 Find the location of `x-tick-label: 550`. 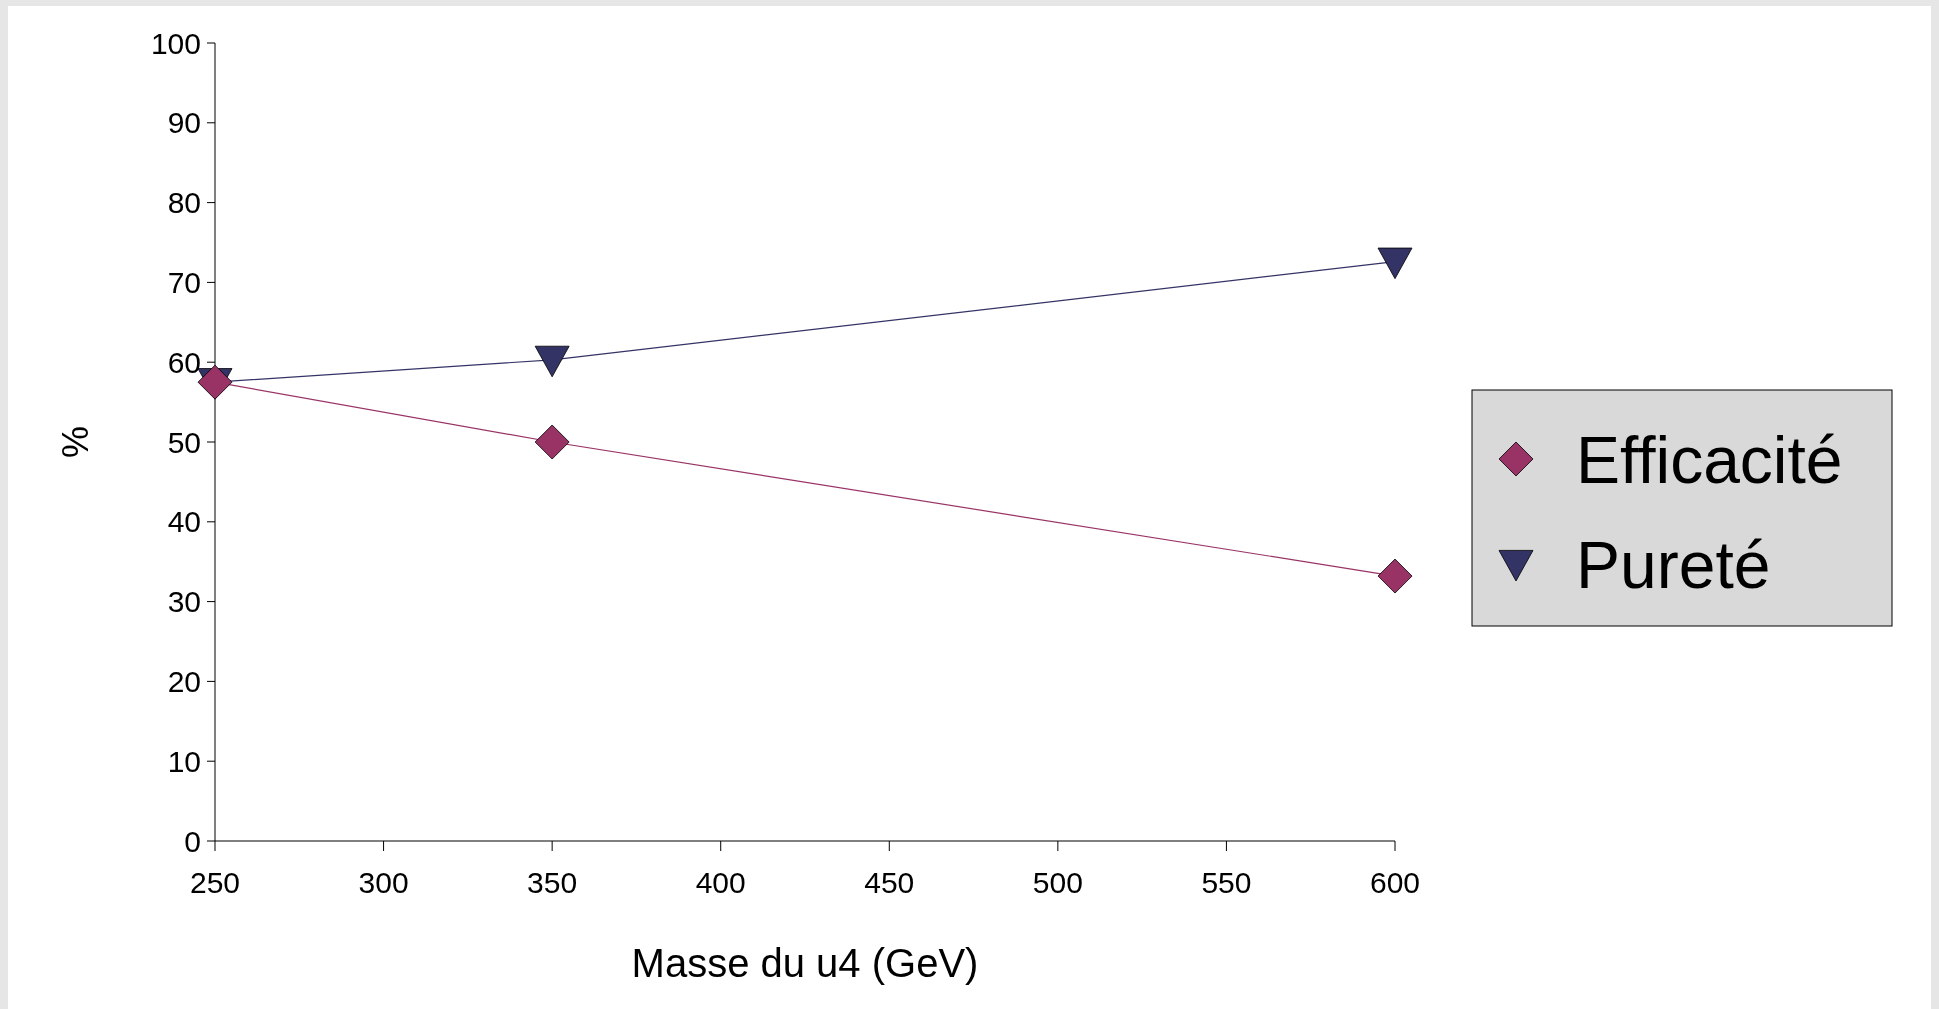

x-tick-label: 550 is located at coordinates (1226, 882).